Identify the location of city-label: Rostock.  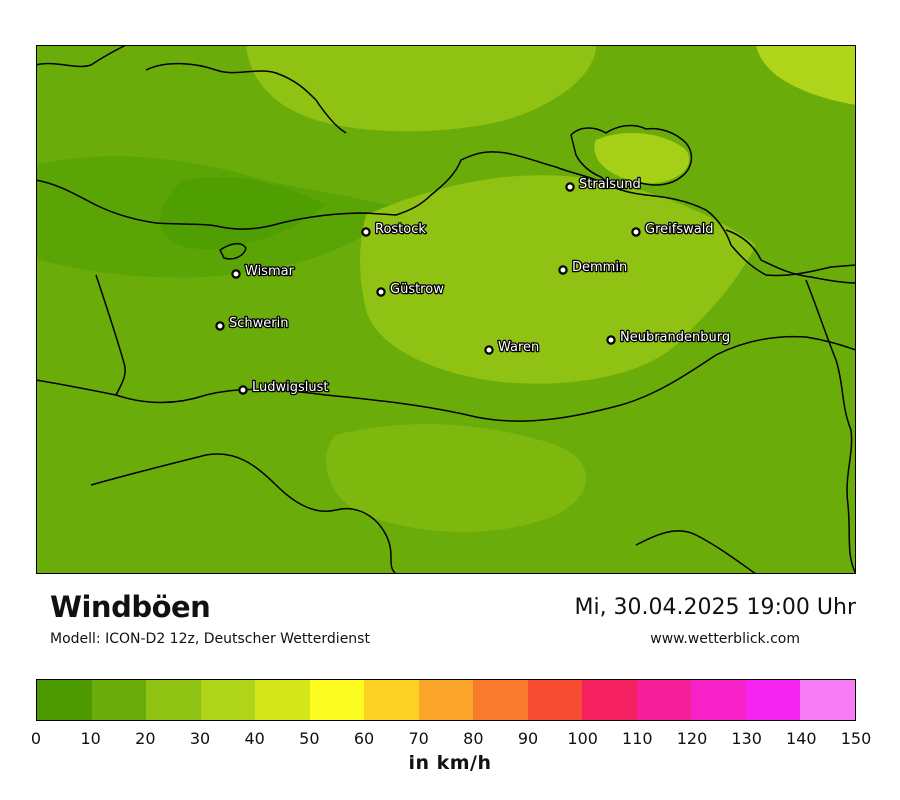
(400, 229).